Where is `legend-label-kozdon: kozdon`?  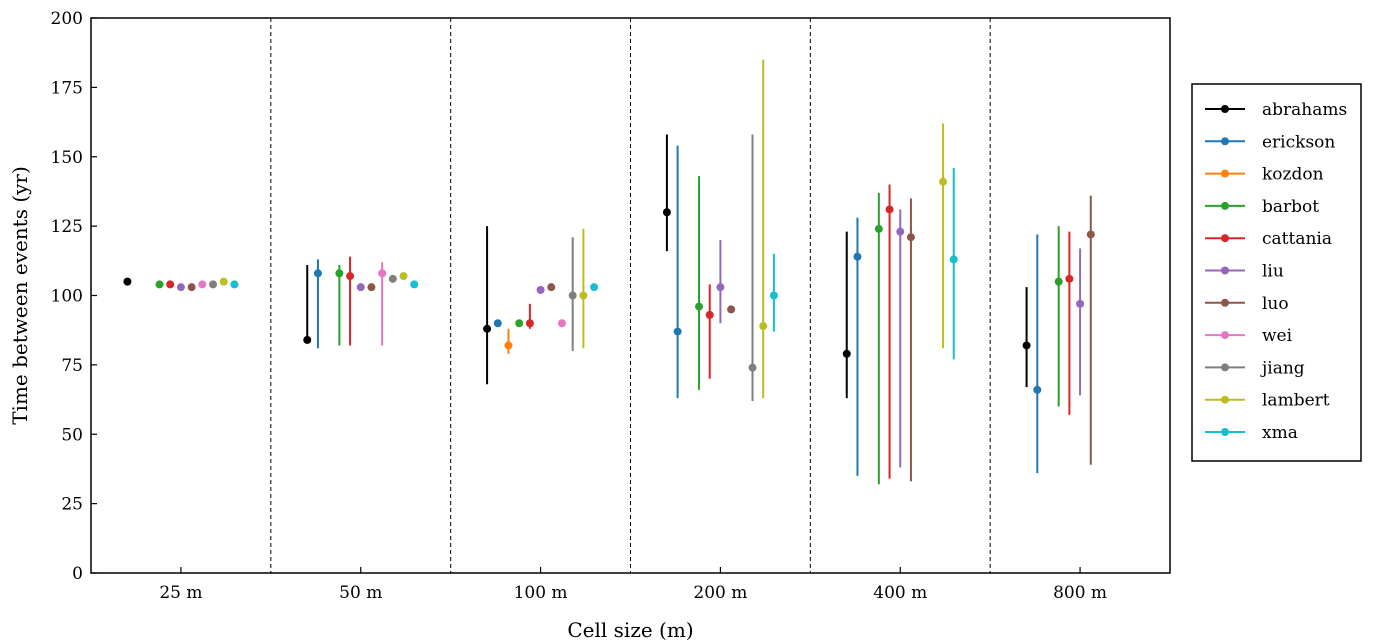
legend-label-kozdon: kozdon is located at coordinates (1293, 175).